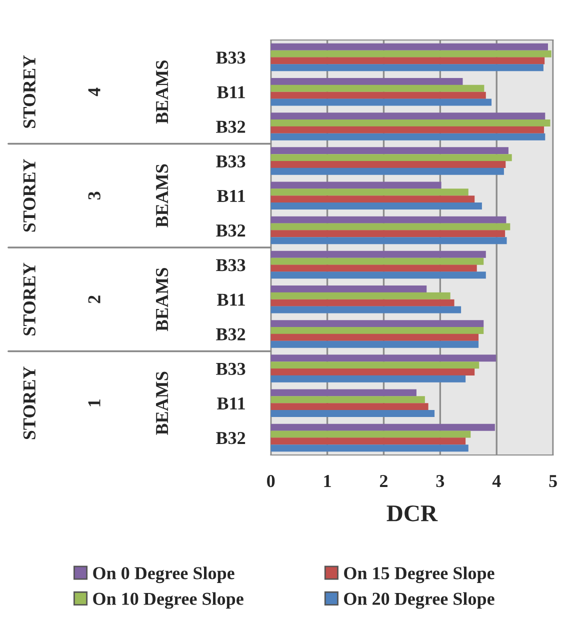 This screenshot has width=569, height=625. Describe the element at coordinates (94, 403) in the screenshot. I see `text: 1` at that location.